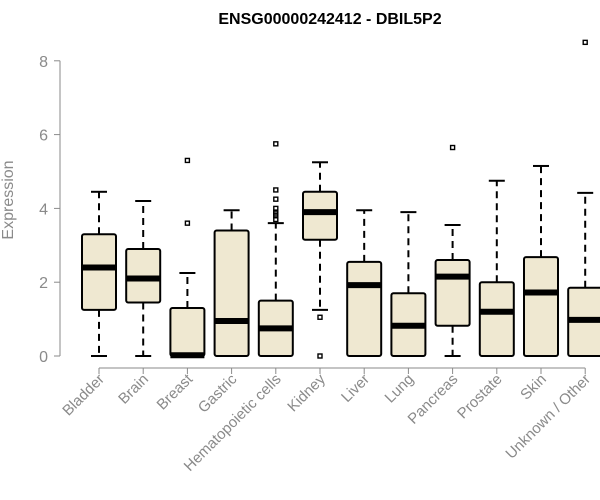 This screenshot has width=600, height=500. Describe the element at coordinates (187, 258) in the screenshot. I see `box-breast` at that location.